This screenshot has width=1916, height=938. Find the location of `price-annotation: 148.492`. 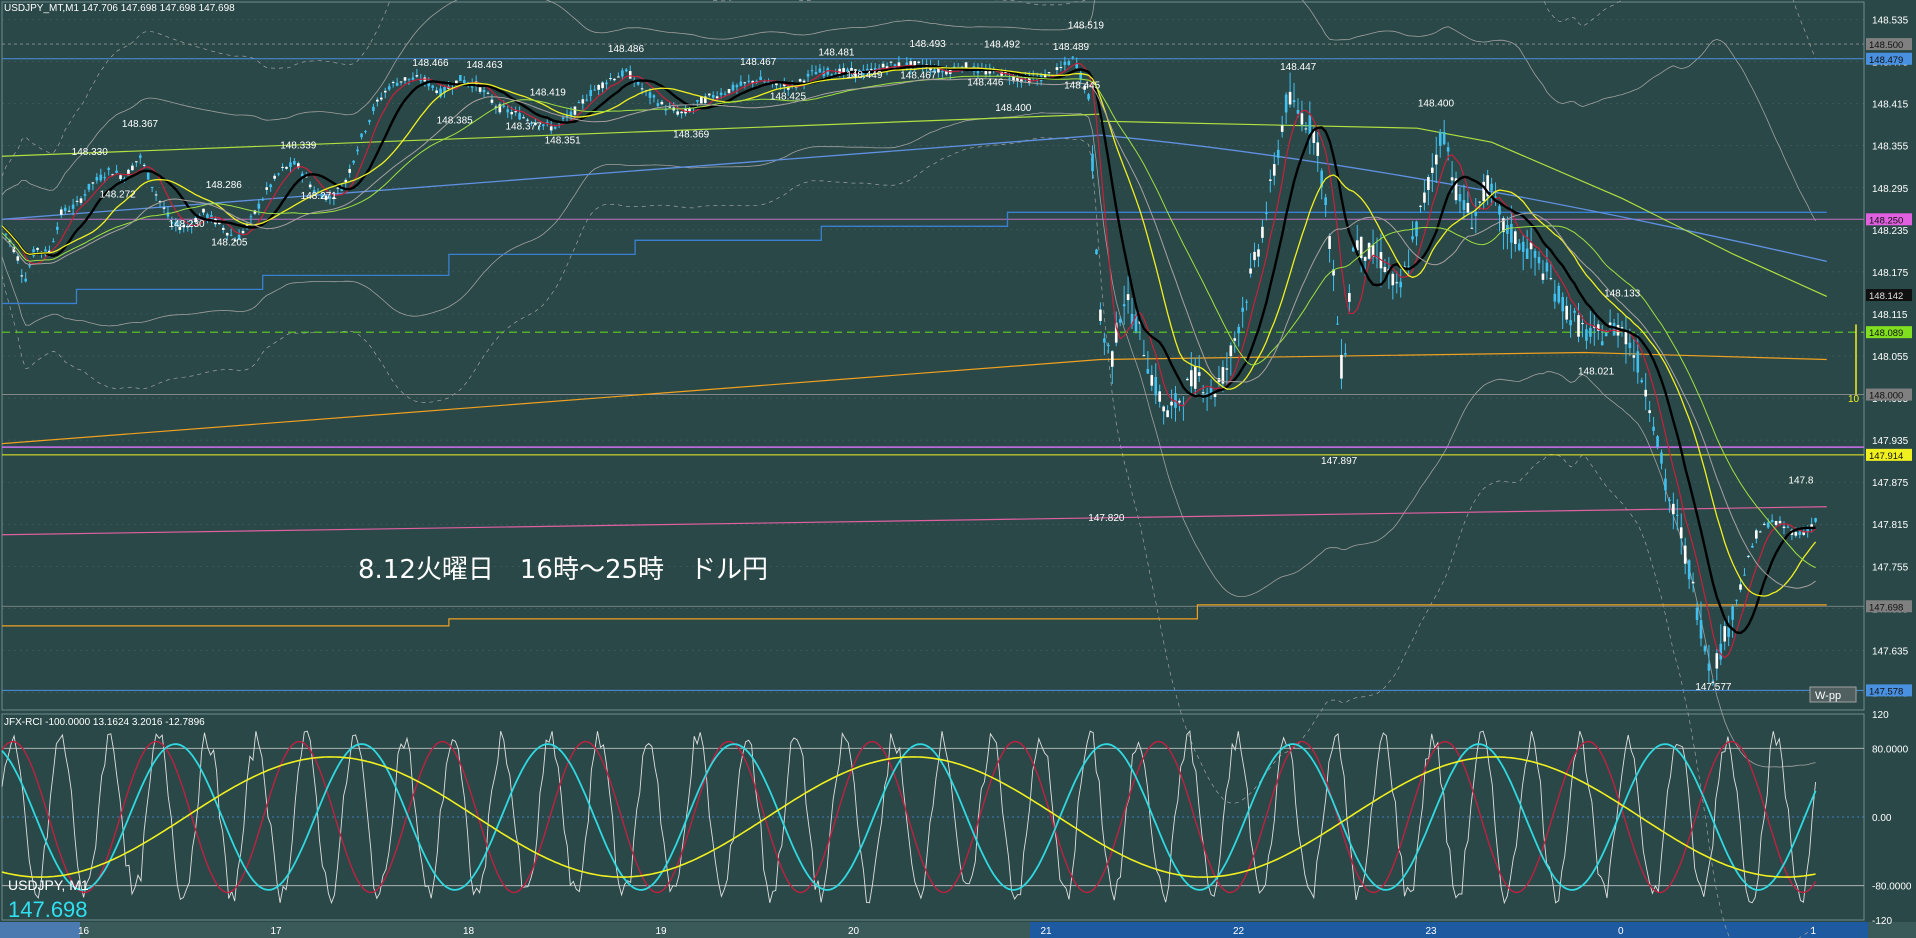

price-annotation: 148.492 is located at coordinates (1002, 45).